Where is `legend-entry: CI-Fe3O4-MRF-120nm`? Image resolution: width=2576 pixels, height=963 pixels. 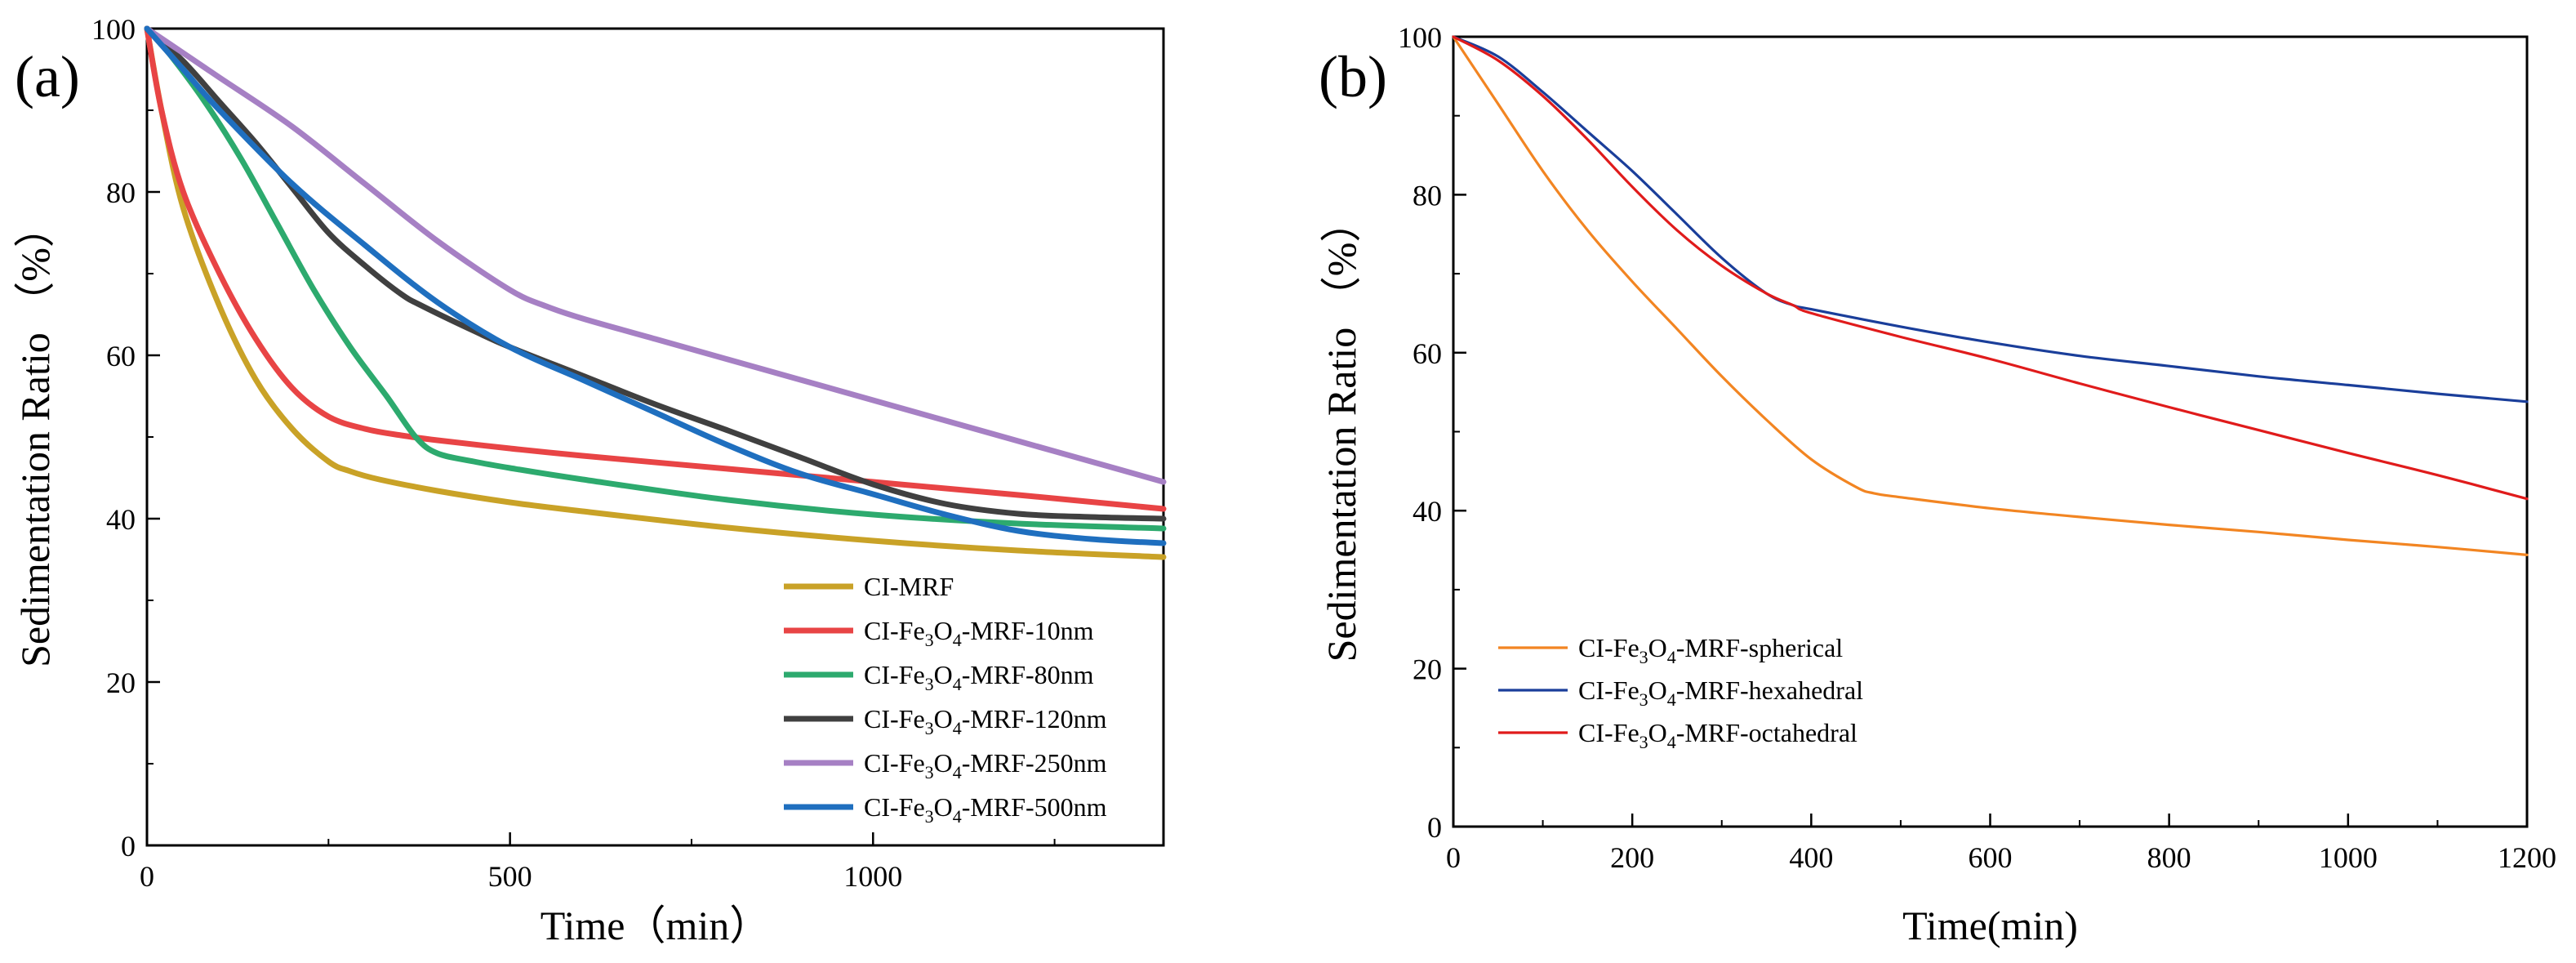
legend-entry: CI-Fe3O4-MRF-120nm is located at coordinates (985, 721).